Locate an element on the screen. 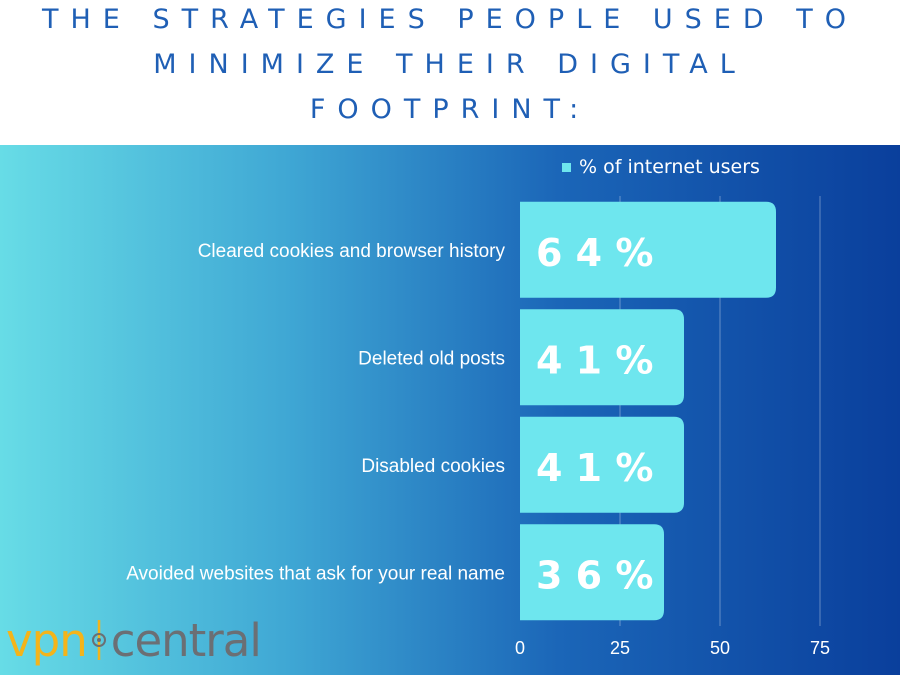  legend: % of internet users is located at coordinates (661, 167).